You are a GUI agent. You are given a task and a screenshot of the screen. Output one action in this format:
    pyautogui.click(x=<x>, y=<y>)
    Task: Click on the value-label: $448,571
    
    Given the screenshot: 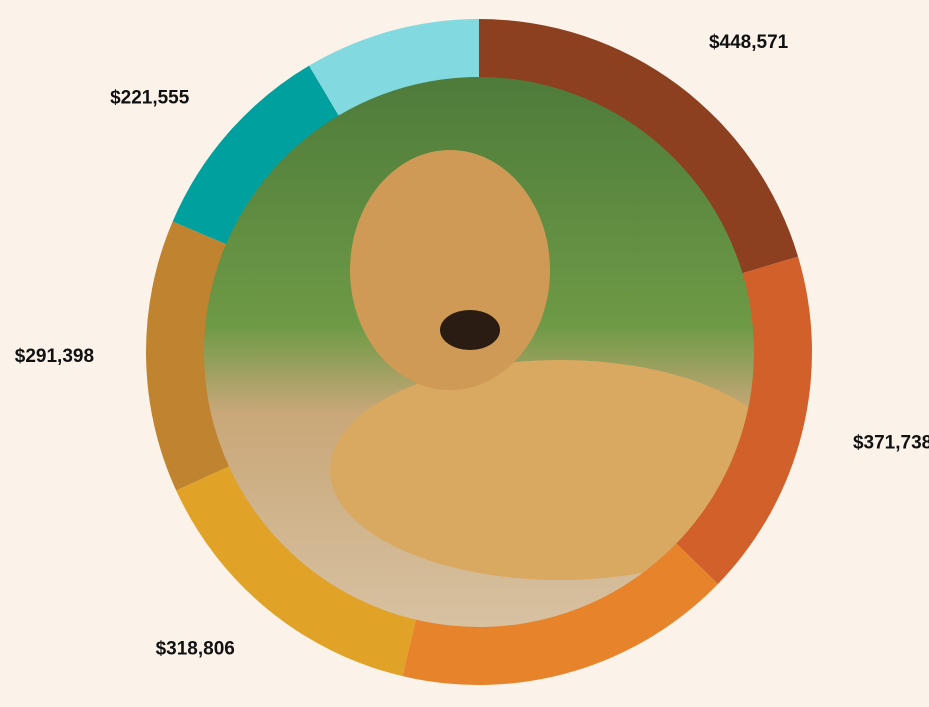 What is the action you would take?
    pyautogui.click(x=749, y=42)
    